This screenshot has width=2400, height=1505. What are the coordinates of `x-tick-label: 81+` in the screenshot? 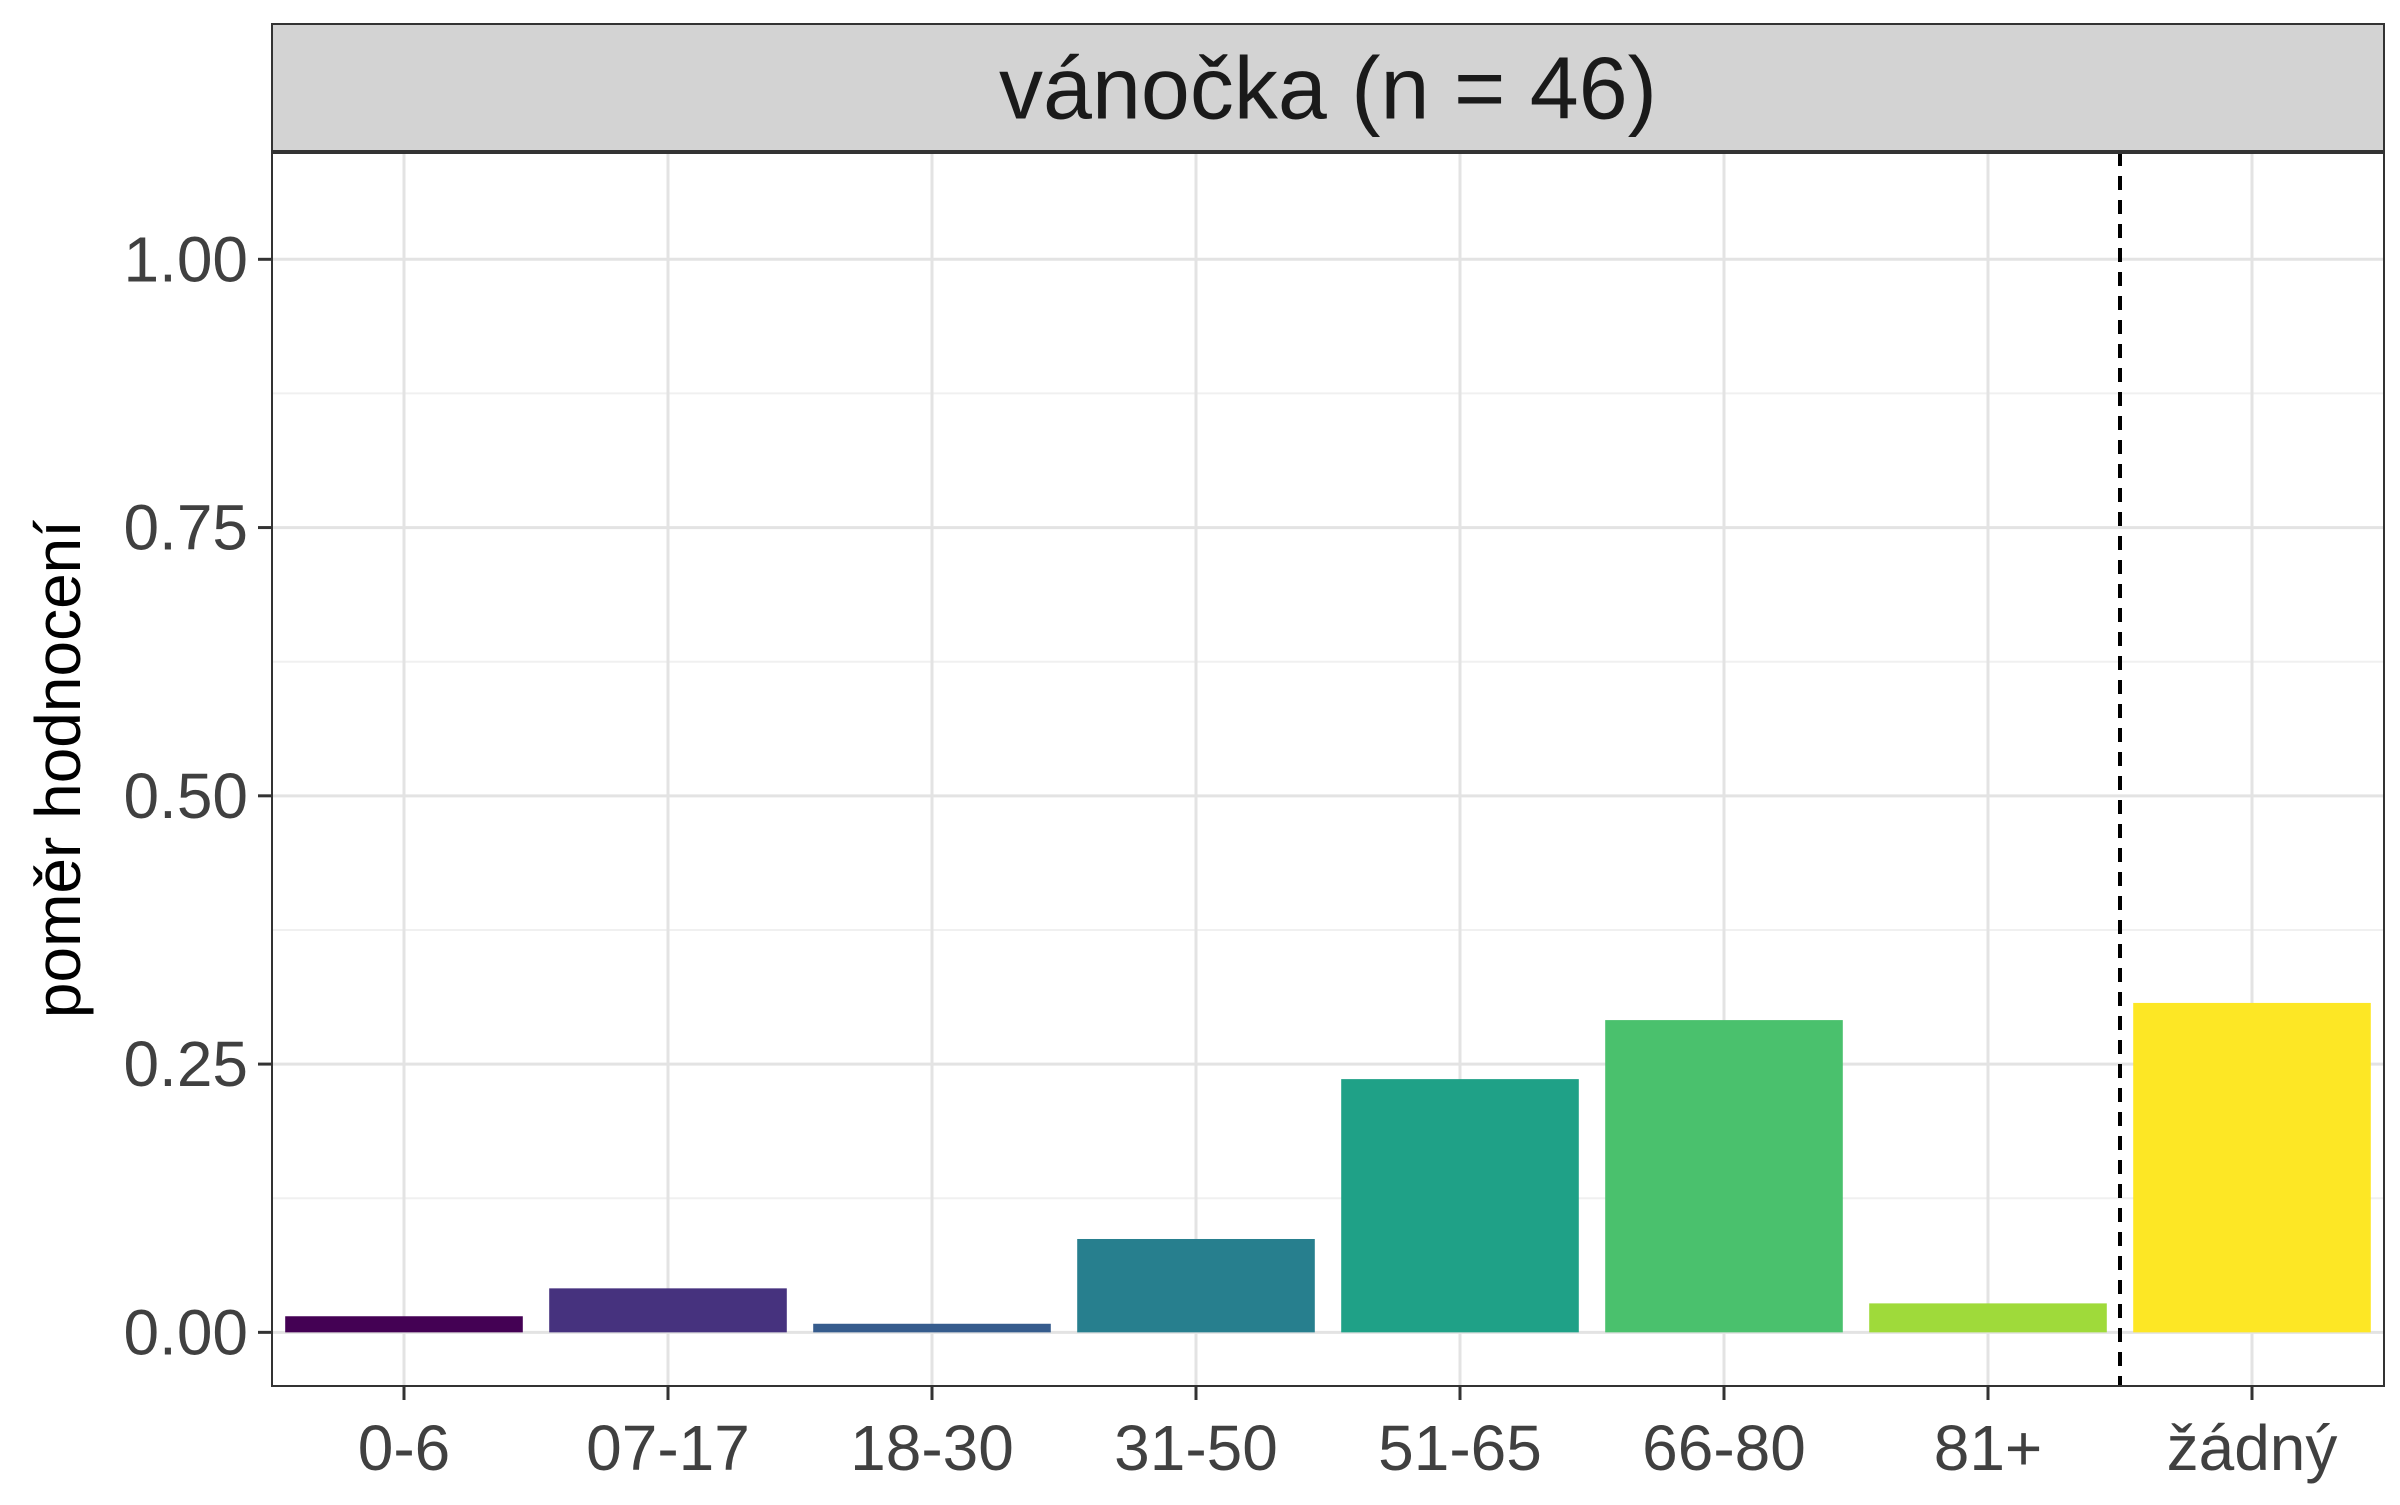 It's located at (1988, 1448).